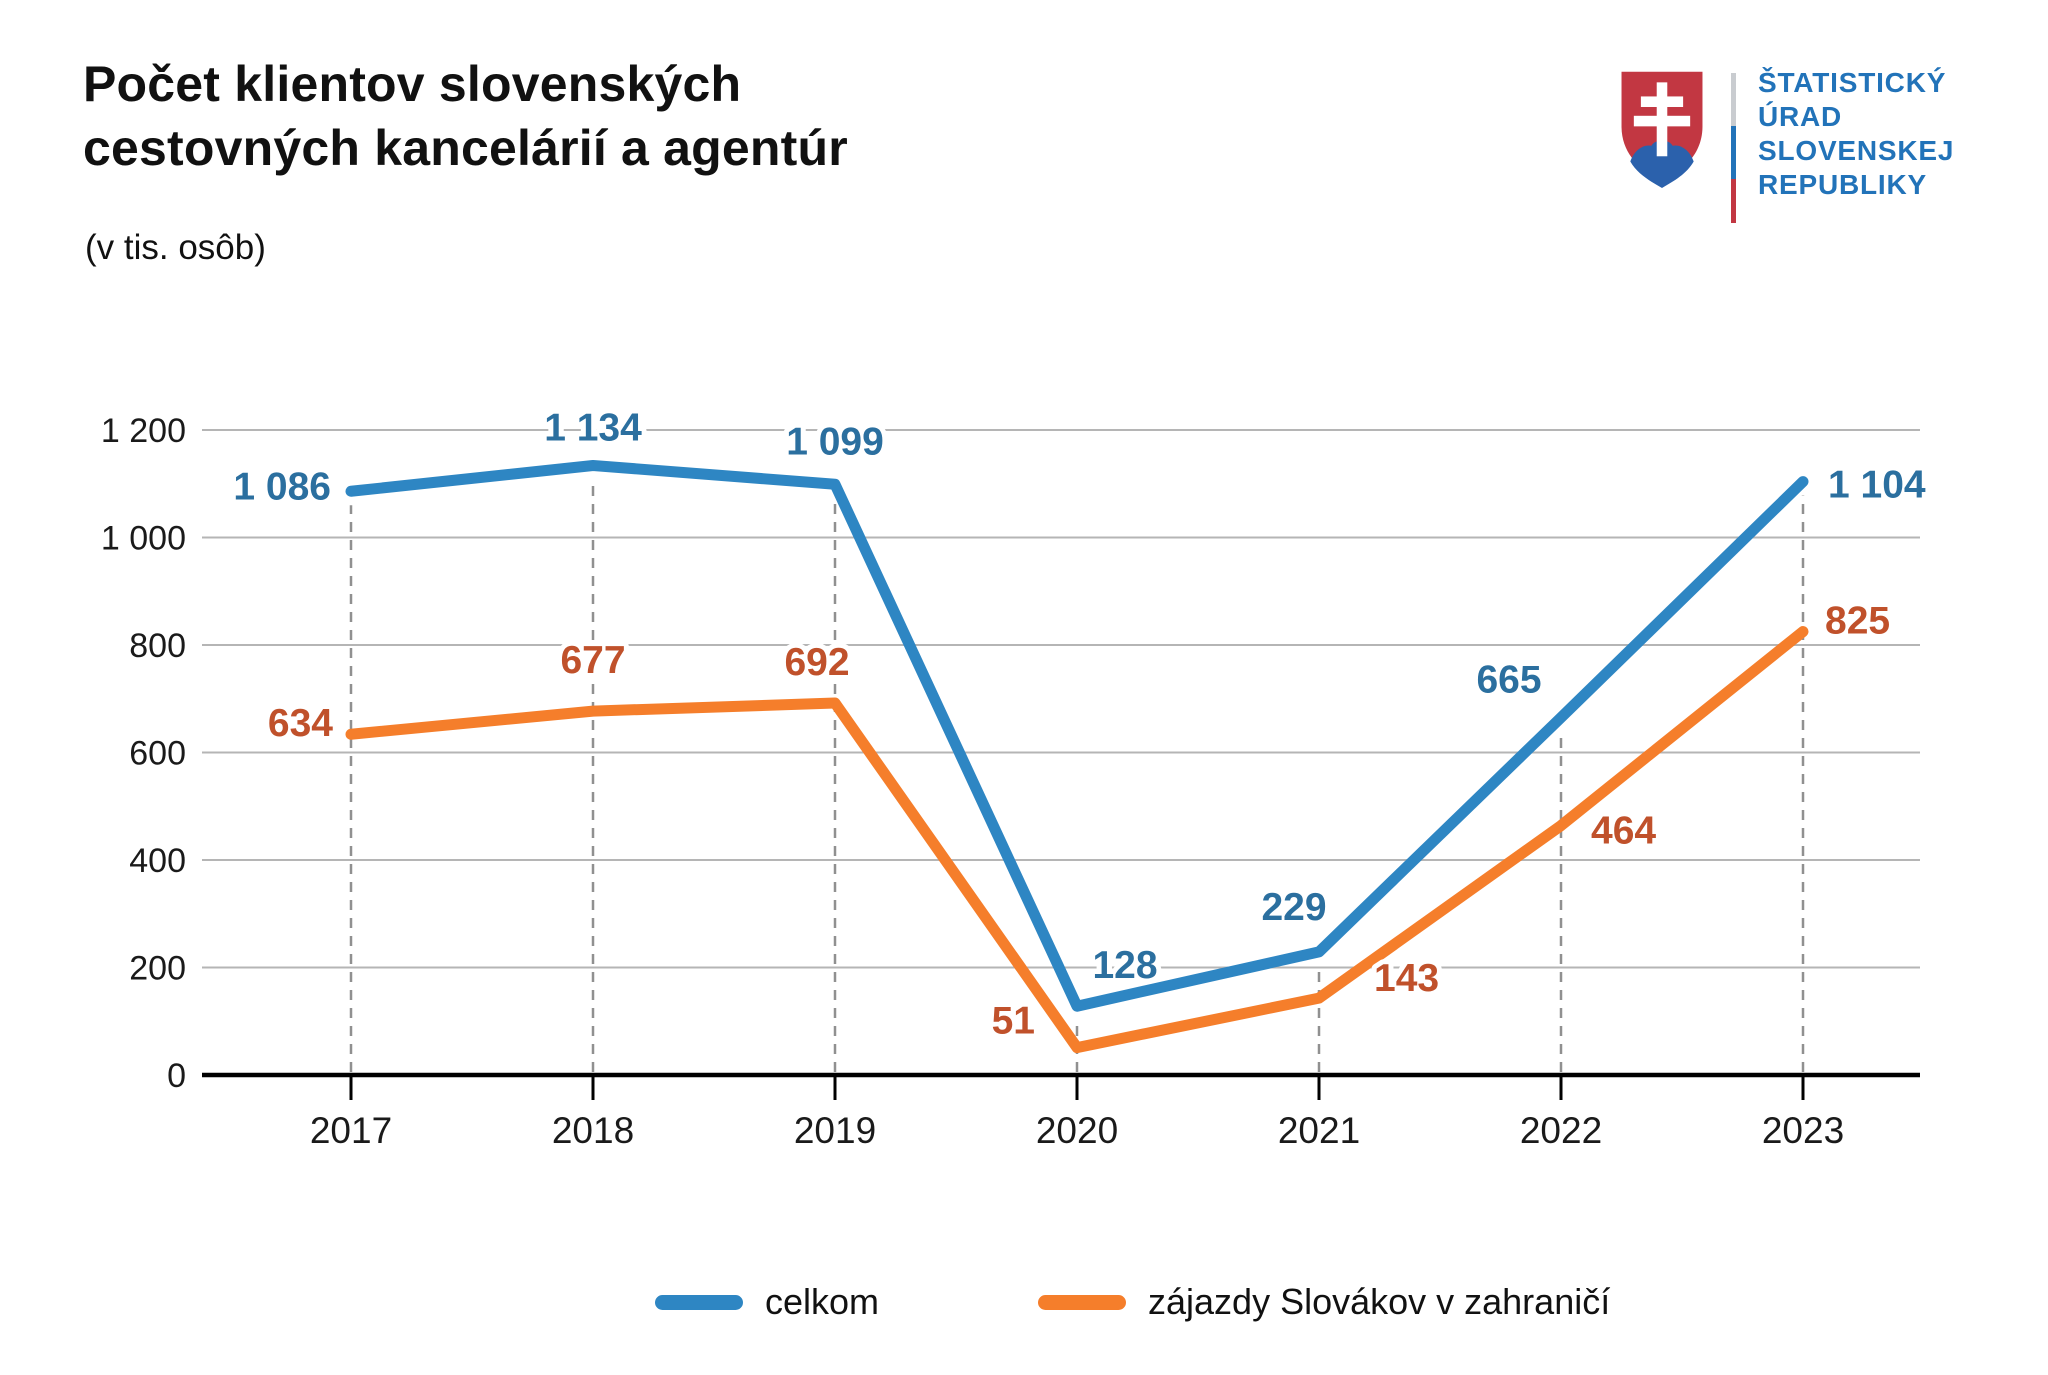 This screenshot has width=2048, height=1375. Describe the element at coordinates (835, 441) in the screenshot. I see `data-label-celkom-2019: 1 099` at that location.